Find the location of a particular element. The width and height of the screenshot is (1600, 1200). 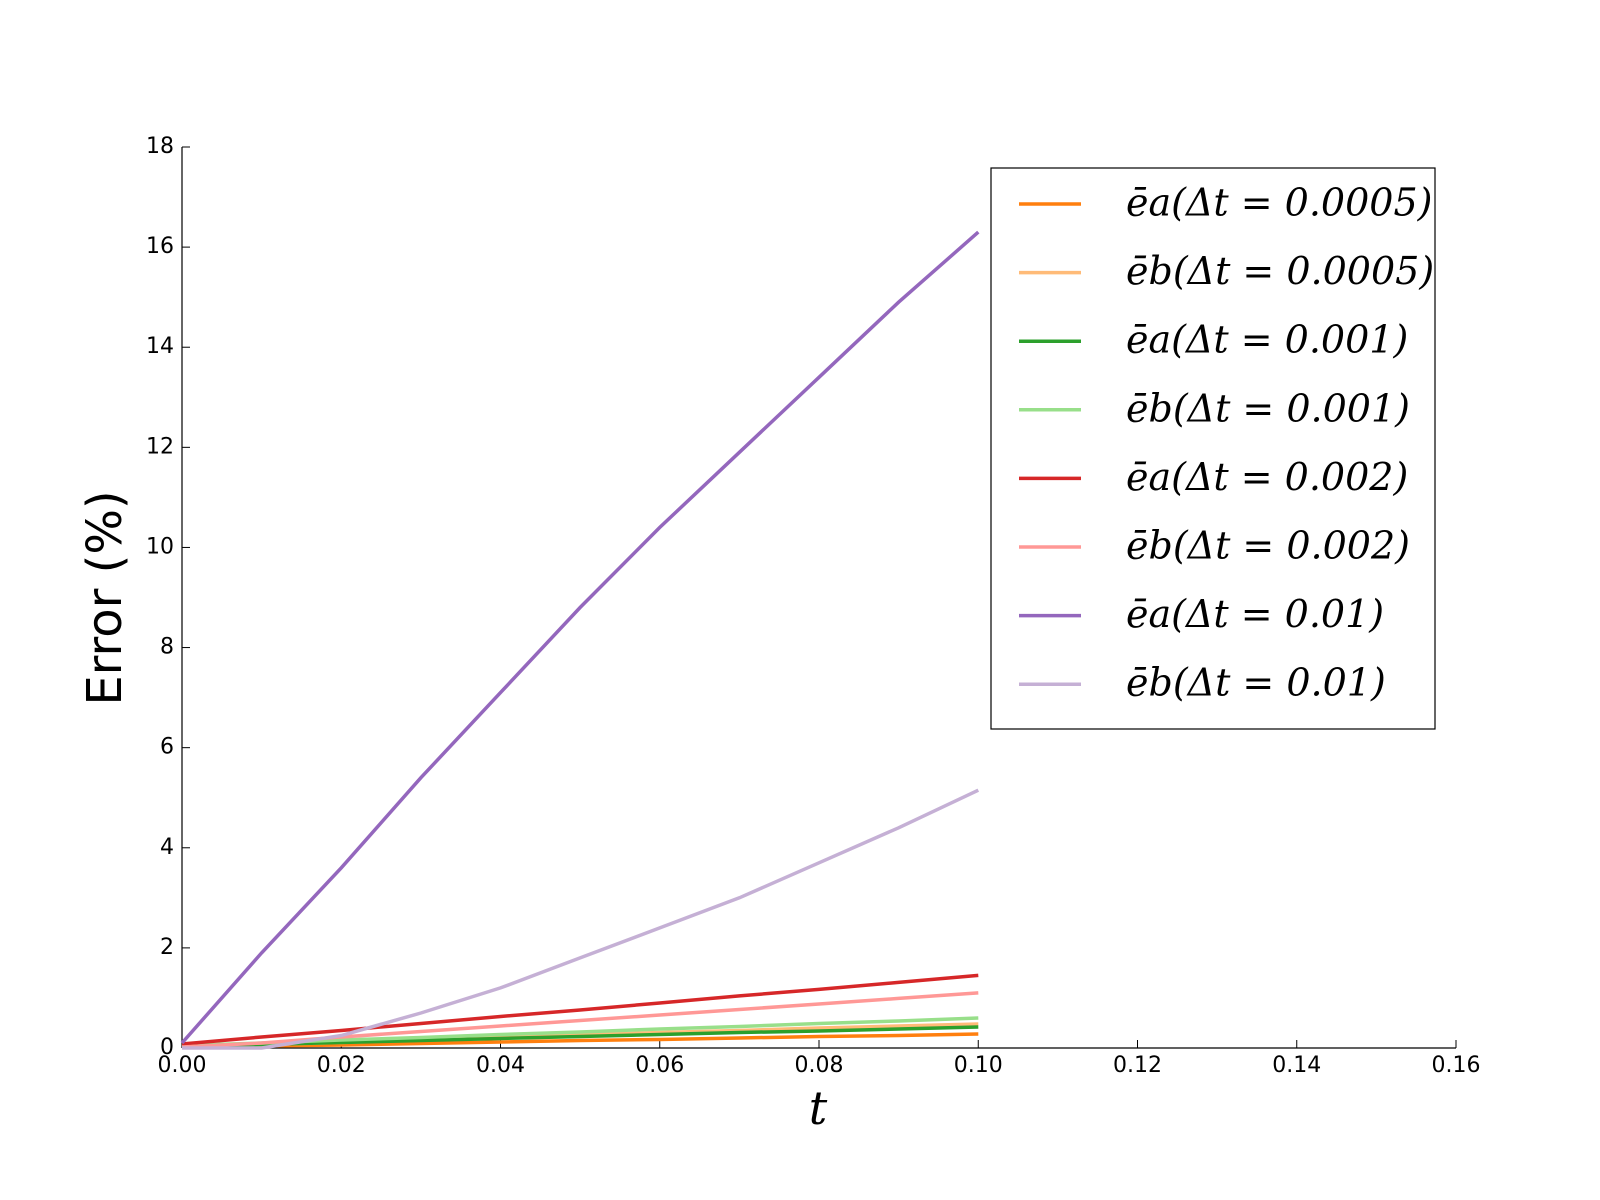

x-tick-label: 0.04 is located at coordinates (500, 1065).